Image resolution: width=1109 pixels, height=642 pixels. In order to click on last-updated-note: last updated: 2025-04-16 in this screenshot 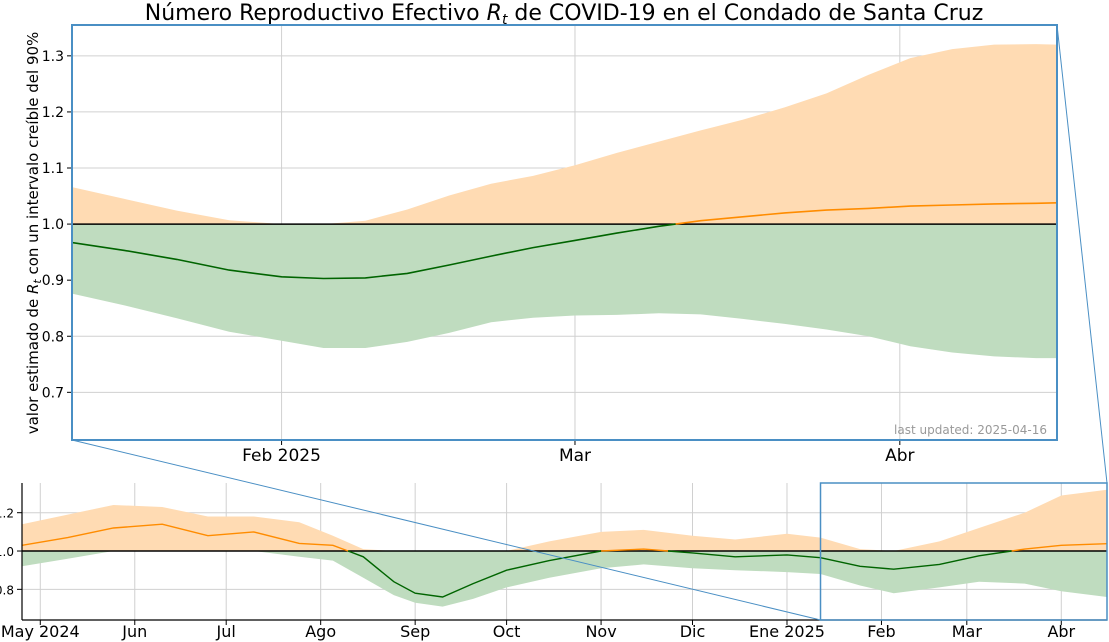, I will do `click(970, 430)`.